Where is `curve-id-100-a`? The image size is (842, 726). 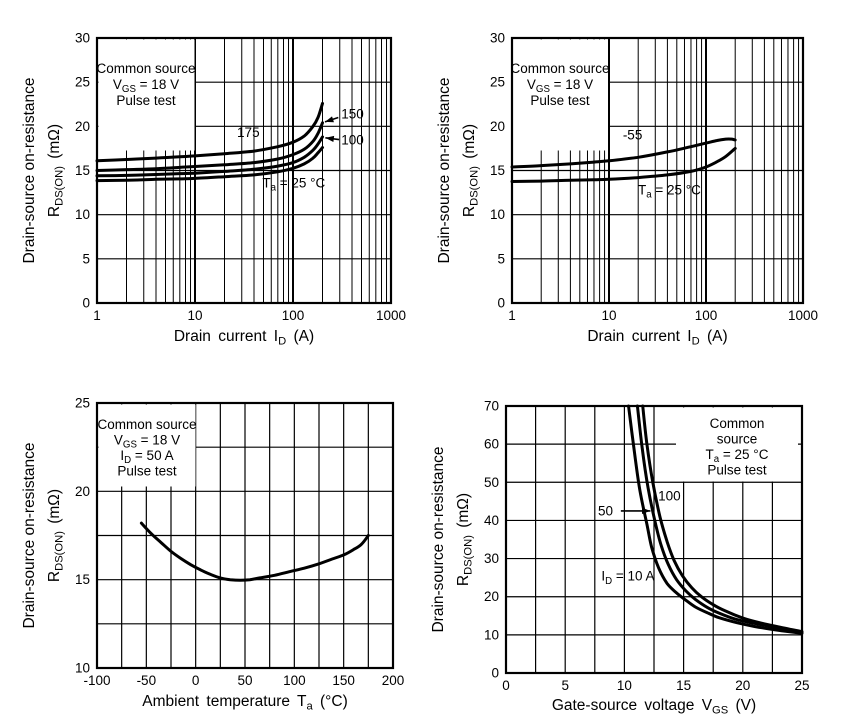
curve-id-100-a is located at coordinates (722, 519).